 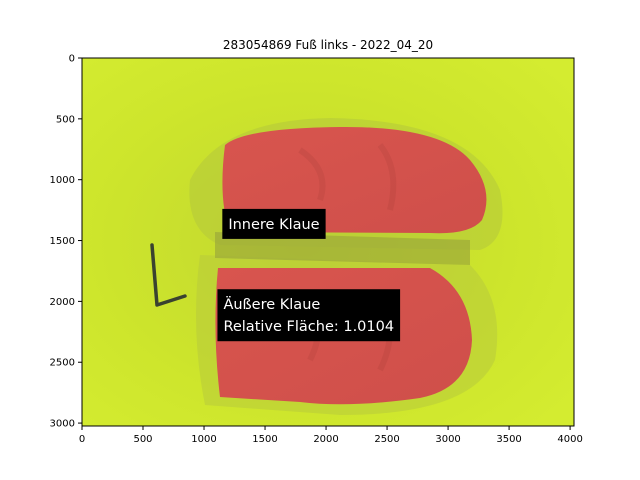 I want to click on x-tick-label: 3500, so click(x=508, y=439).